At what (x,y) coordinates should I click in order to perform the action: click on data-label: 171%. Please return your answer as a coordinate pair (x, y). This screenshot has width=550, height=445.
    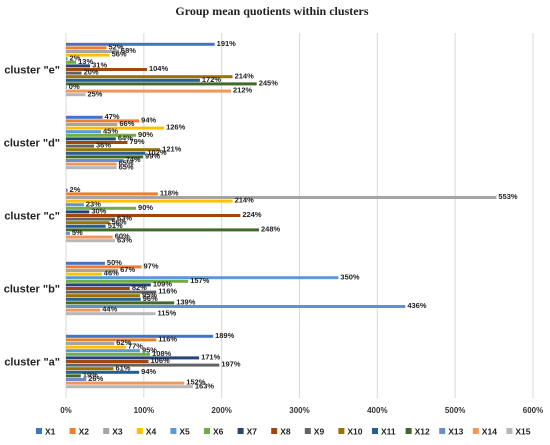
    Looking at the image, I should click on (211, 357).